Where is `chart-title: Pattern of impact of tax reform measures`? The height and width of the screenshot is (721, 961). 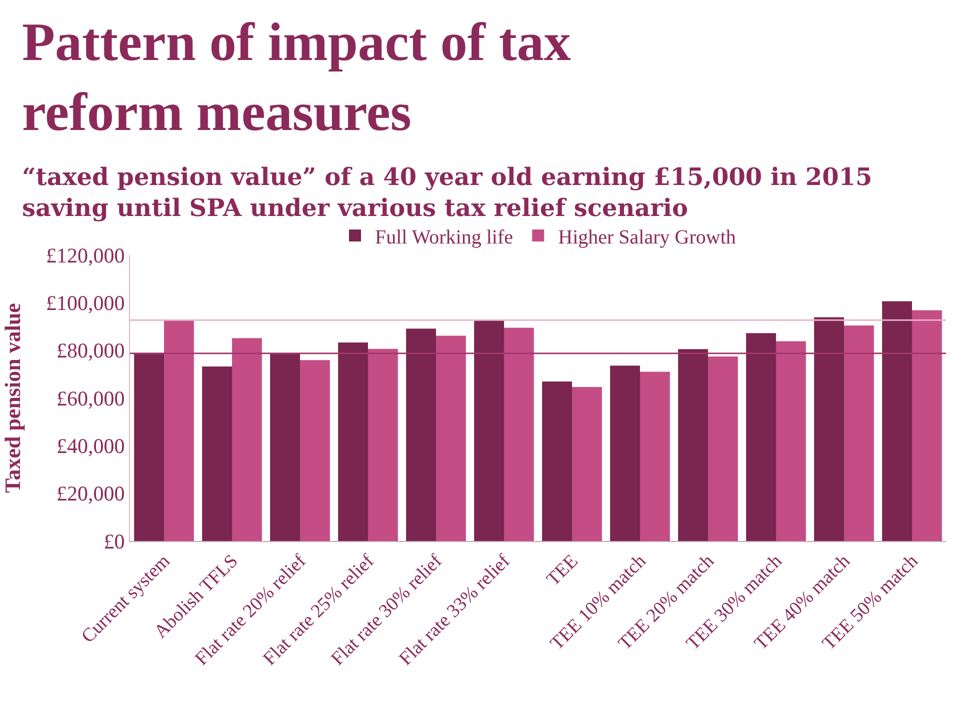
chart-title: Pattern of impact of tax reform measures is located at coordinates (296, 77).